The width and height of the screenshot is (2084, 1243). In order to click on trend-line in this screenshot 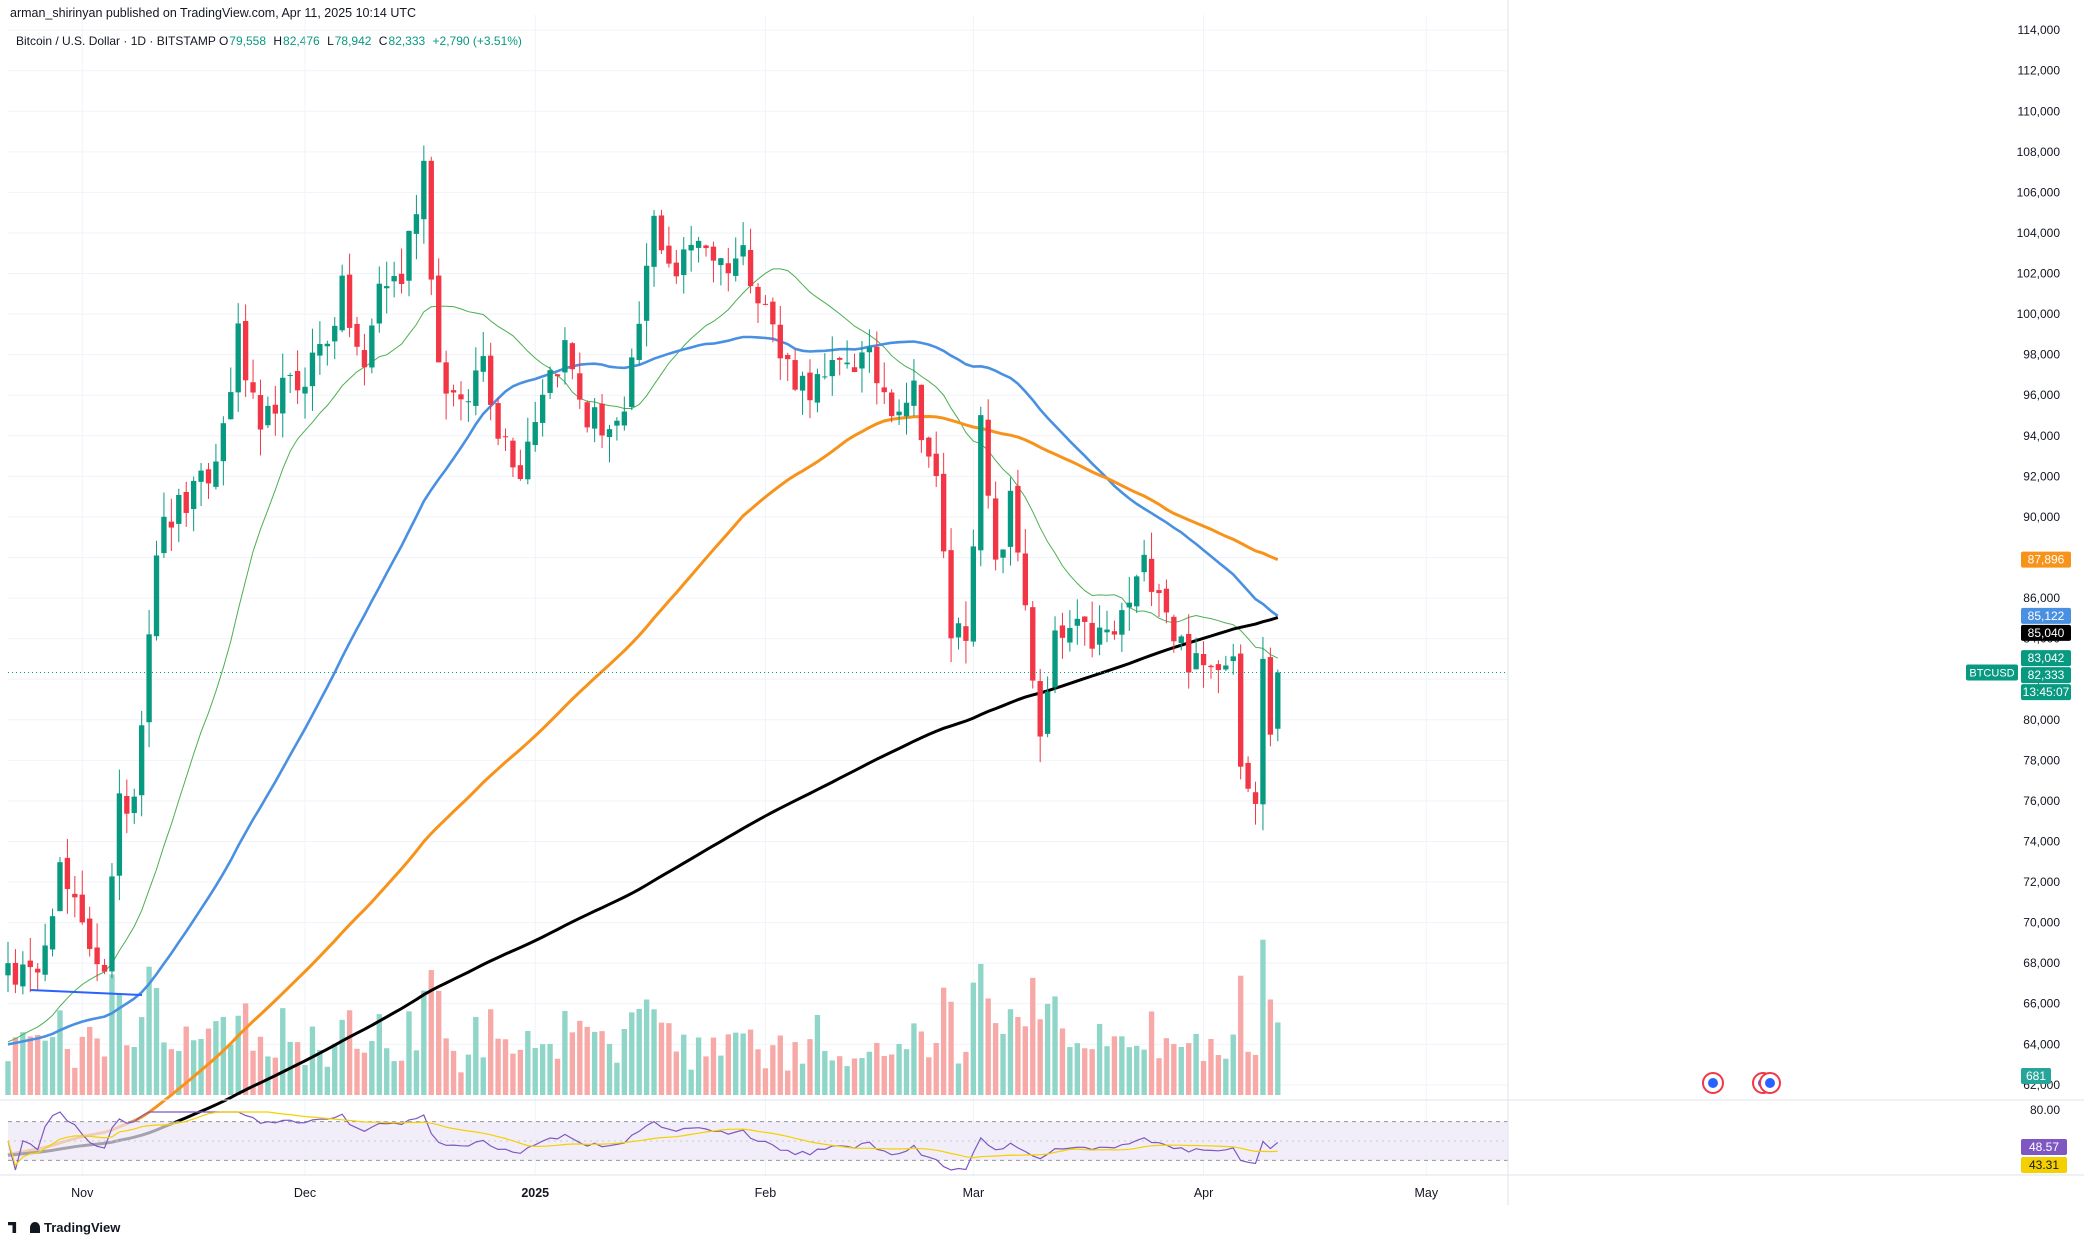, I will do `click(86, 992)`.